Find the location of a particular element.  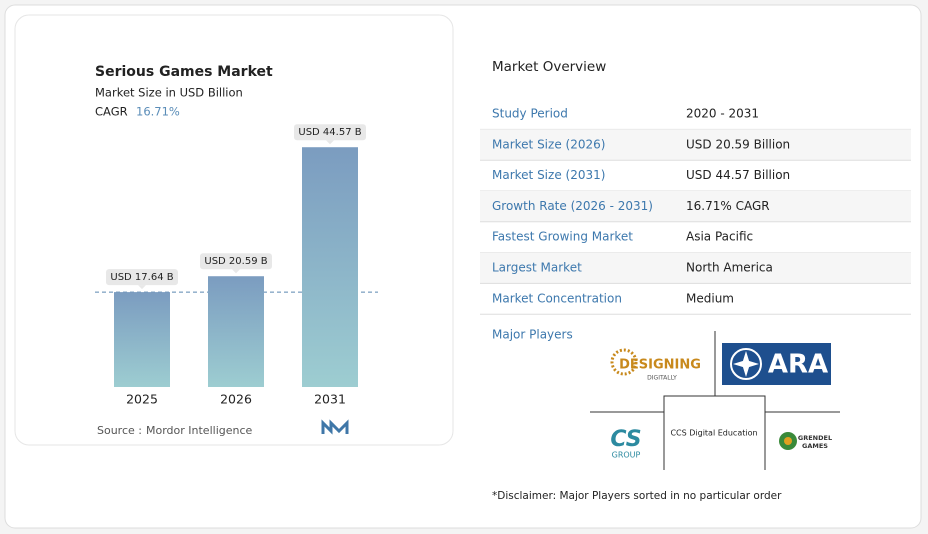

logo-text: GRENDEL is located at coordinates (815, 438).